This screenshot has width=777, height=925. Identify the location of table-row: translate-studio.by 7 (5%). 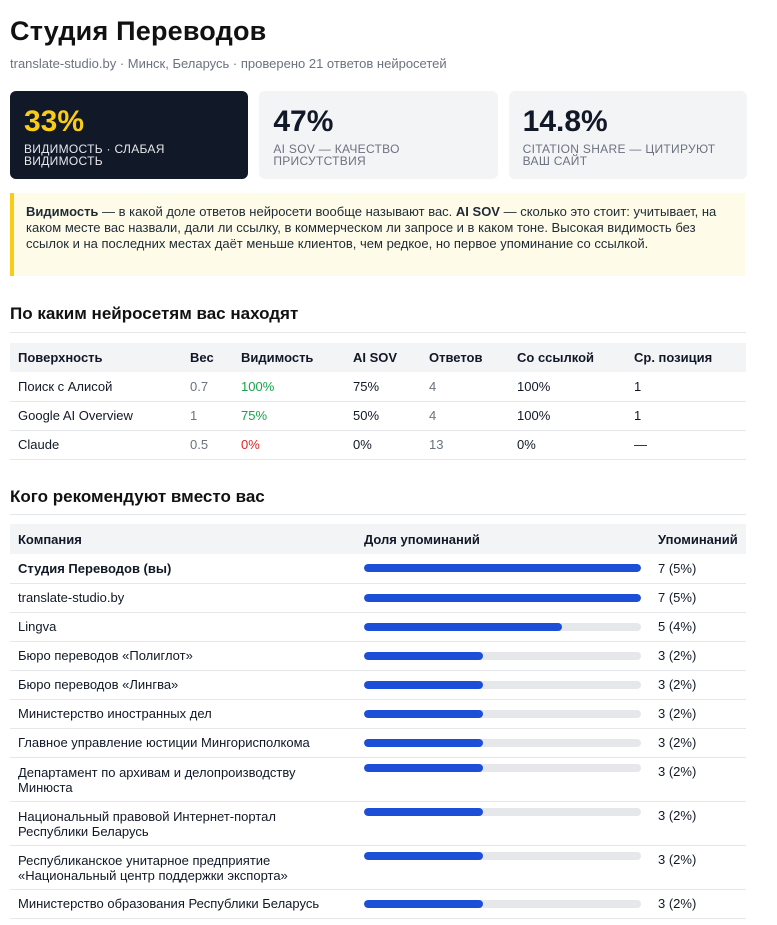
(378, 598).